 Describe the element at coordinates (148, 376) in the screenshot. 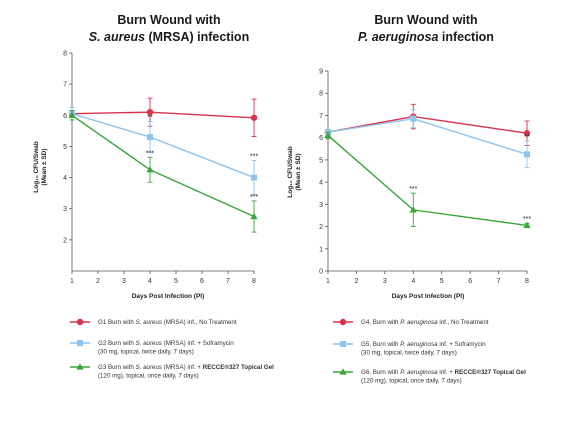

I see `chart-left-legend-label-line2: (120 mg), topical, once daily, 7 days)` at that location.